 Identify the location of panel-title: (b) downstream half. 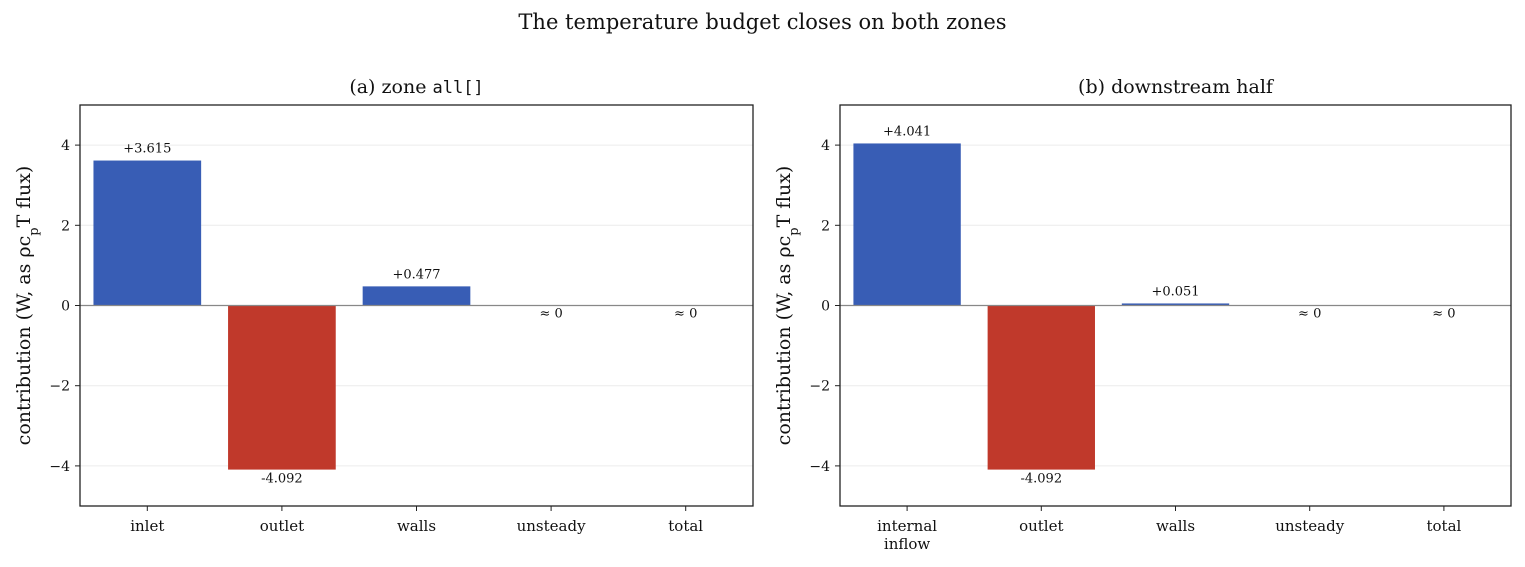
(1176, 87).